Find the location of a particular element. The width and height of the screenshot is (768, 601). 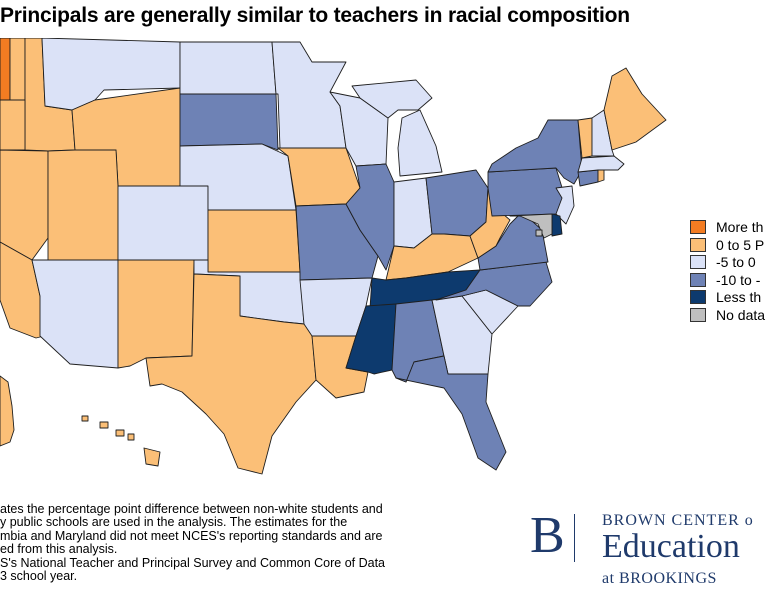

state-OR is located at coordinates (17, 69).